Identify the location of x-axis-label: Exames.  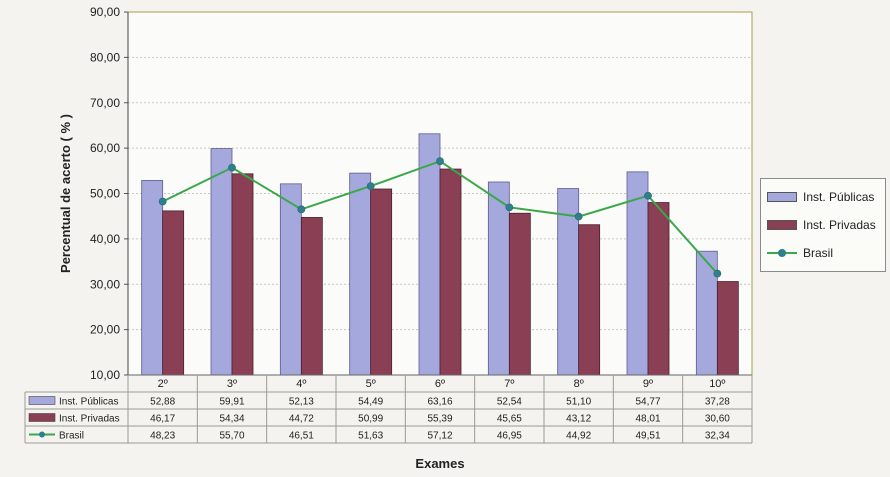
(440, 463).